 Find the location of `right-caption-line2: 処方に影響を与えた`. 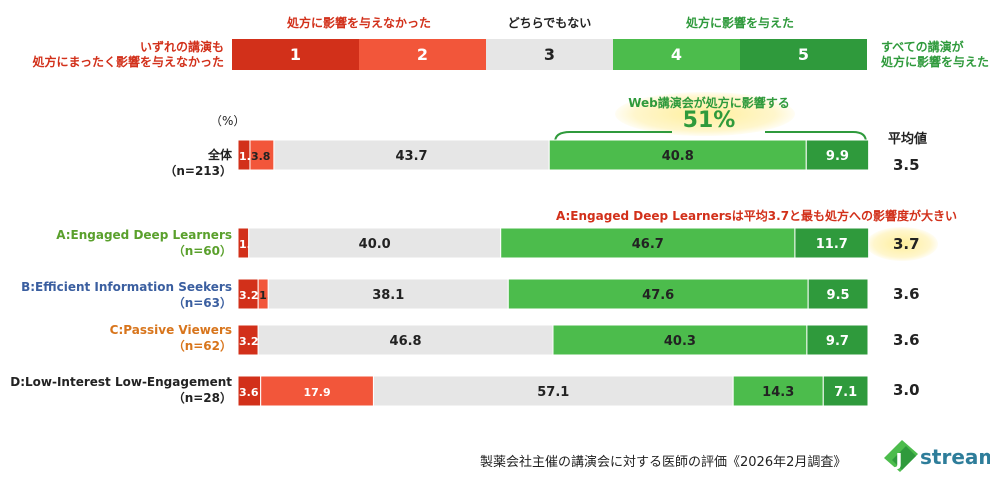

right-caption-line2: 処方に影響を与えた is located at coordinates (935, 62).